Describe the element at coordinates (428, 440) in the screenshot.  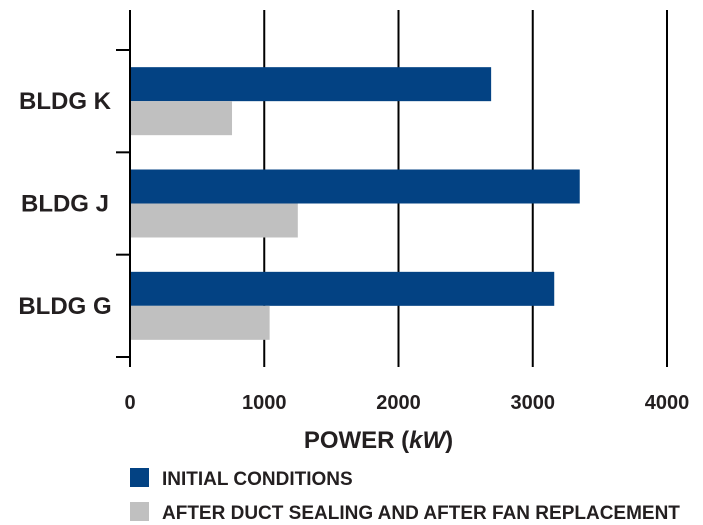
I see `x-axis-title-unit: kW` at that location.